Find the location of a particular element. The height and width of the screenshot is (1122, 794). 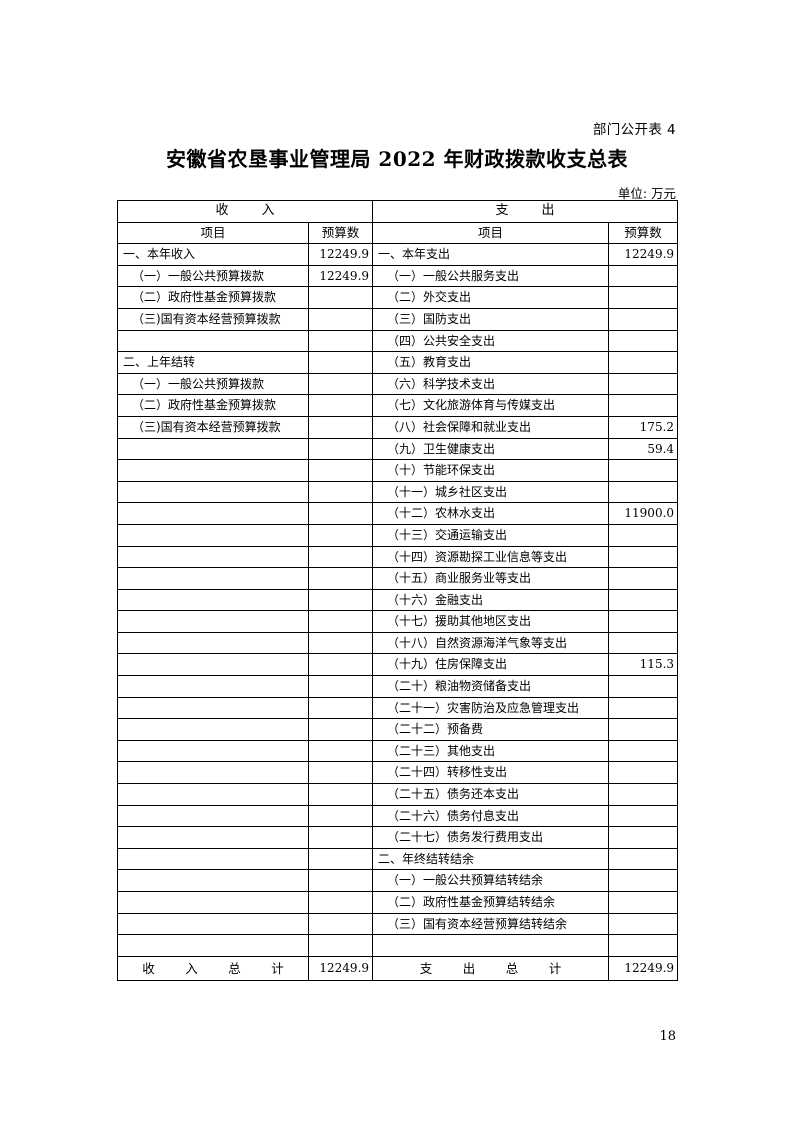

expenditure-item-value: 11900.0 is located at coordinates (643, 513).